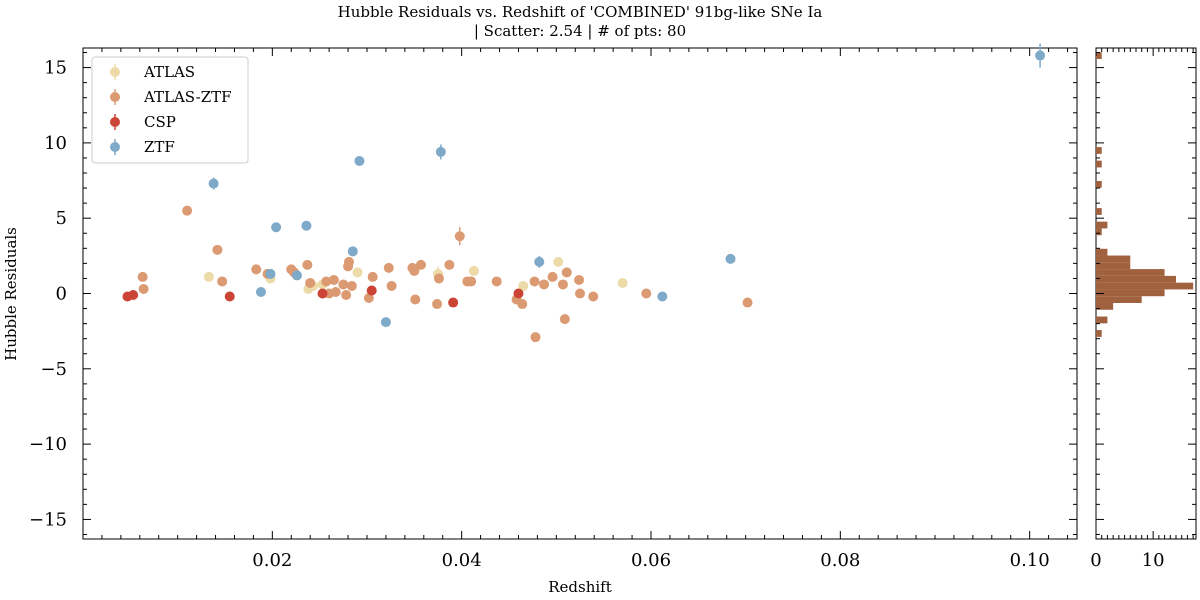  I want to click on y-tick-label: 5, so click(61, 218).